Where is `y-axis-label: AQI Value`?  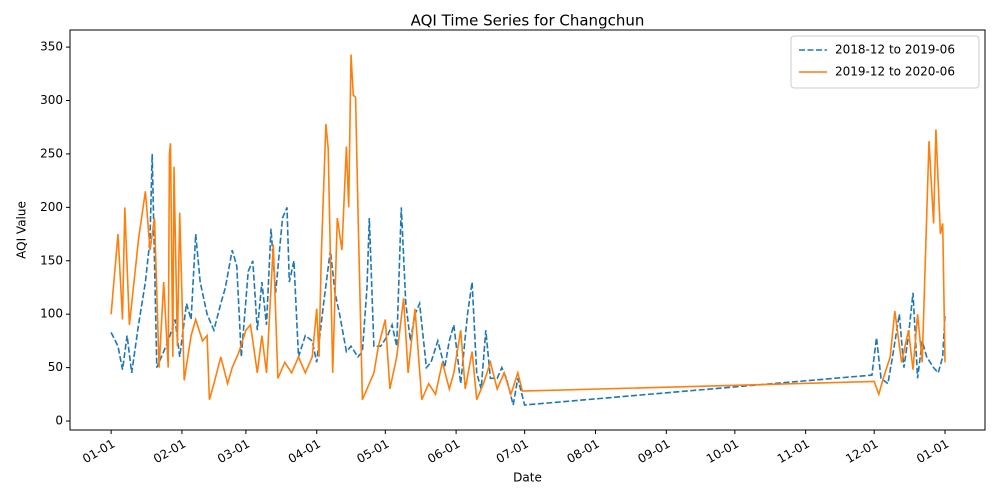 y-axis-label: AQI Value is located at coordinates (22, 230).